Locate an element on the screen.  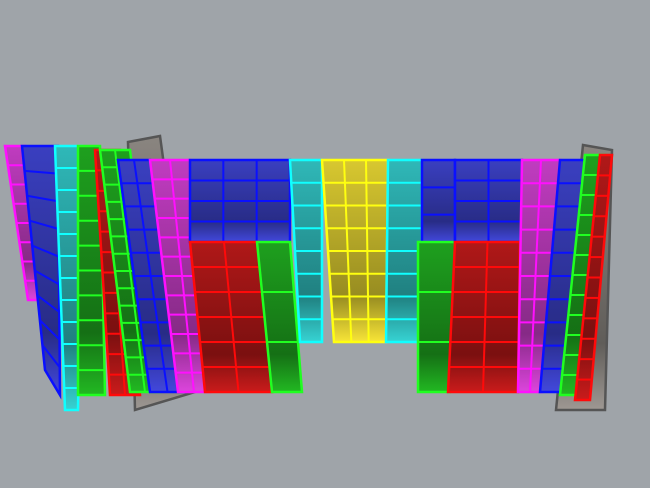
panel-surface is located at coordinates (438, 201).